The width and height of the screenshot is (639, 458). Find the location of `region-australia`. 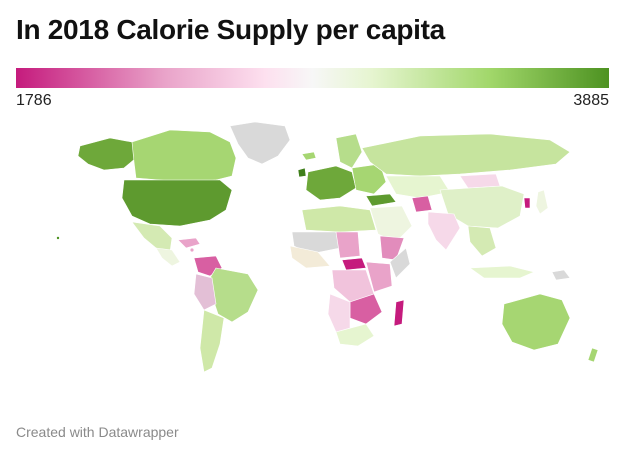

region-australia is located at coordinates (536, 322).